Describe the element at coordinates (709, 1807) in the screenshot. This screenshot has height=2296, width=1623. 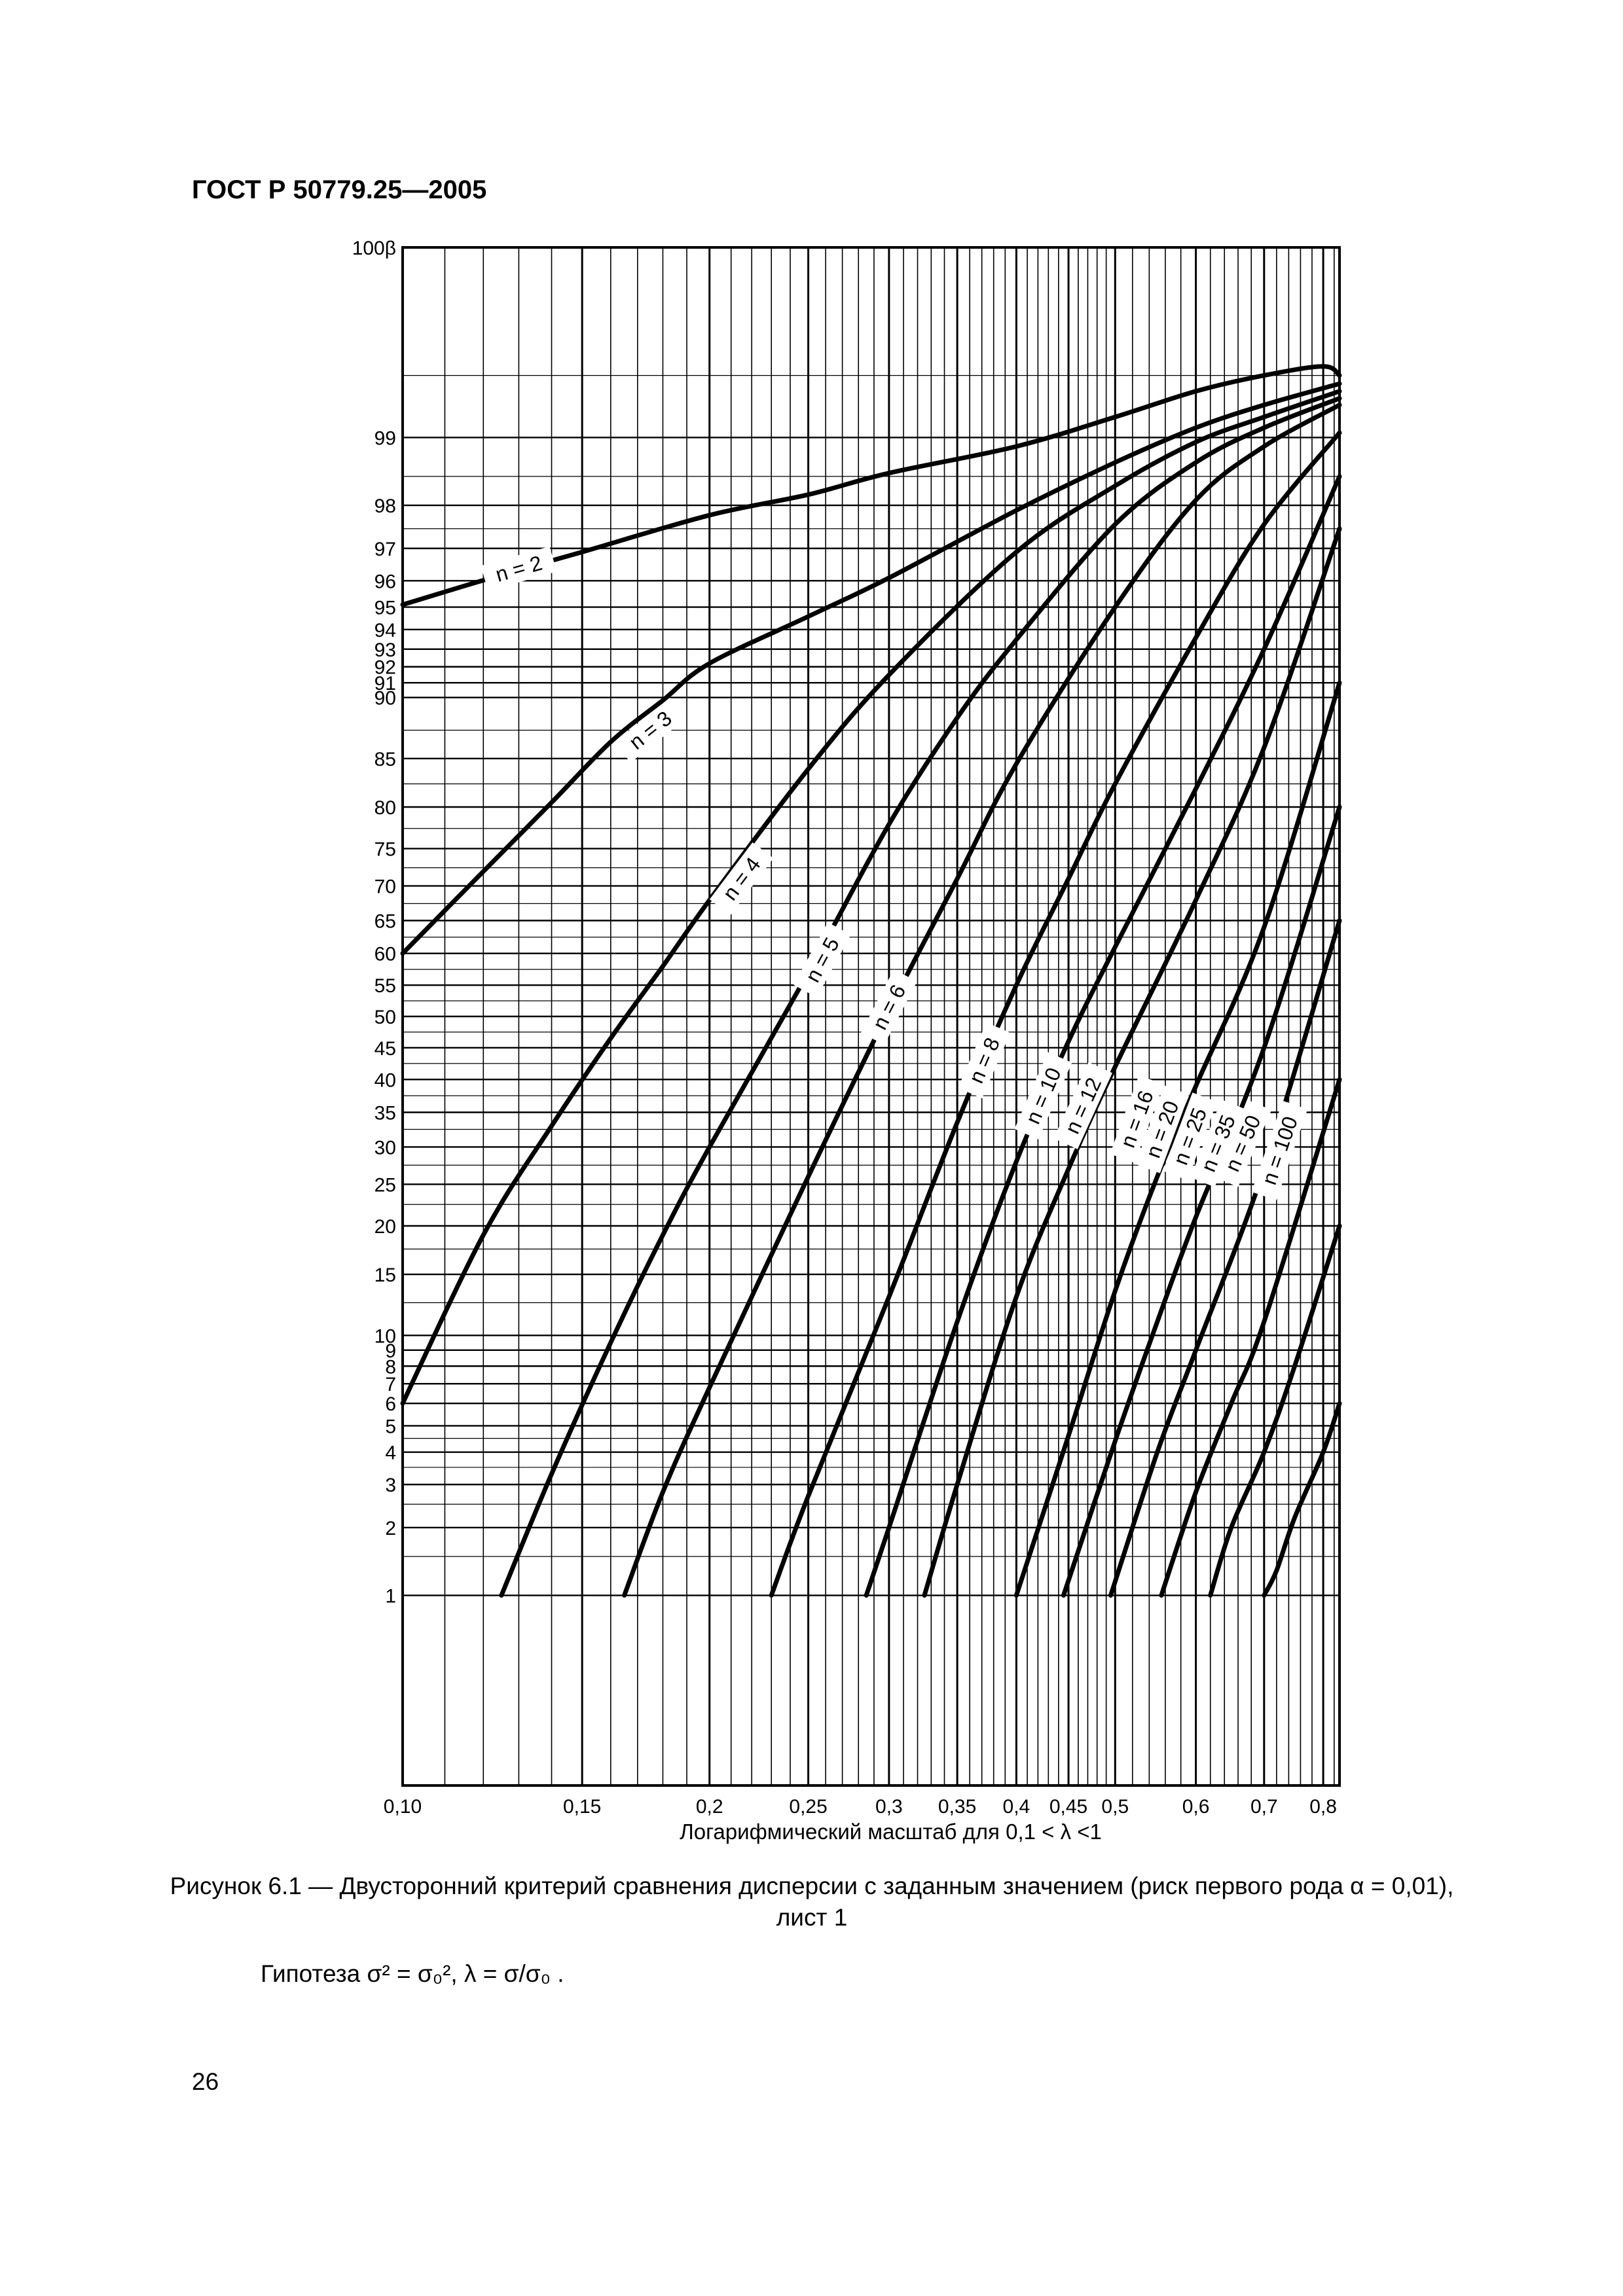
I see `x-tick-label: 0,2` at that location.